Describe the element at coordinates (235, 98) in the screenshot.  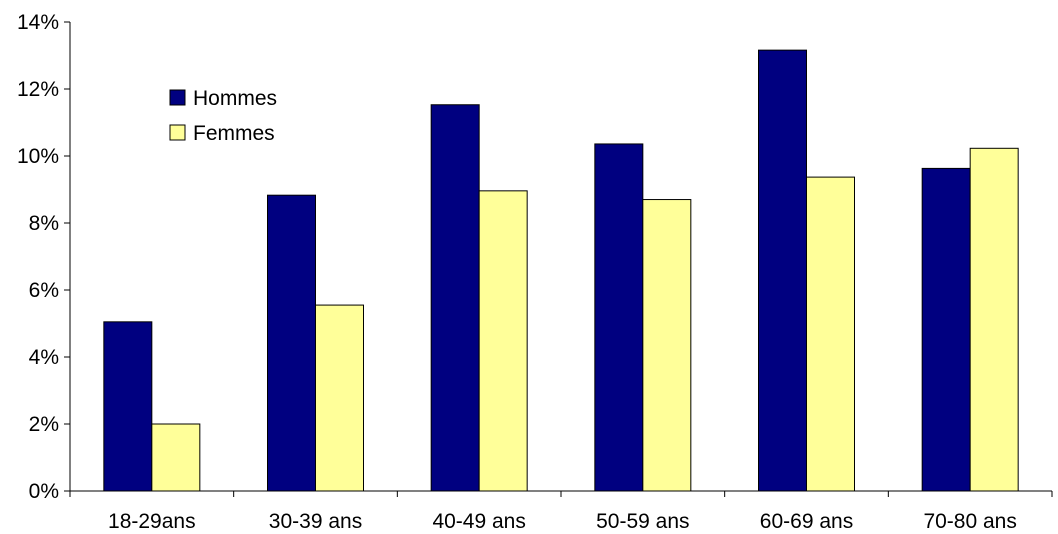
I see `legend-label-hommes: Hommes` at that location.